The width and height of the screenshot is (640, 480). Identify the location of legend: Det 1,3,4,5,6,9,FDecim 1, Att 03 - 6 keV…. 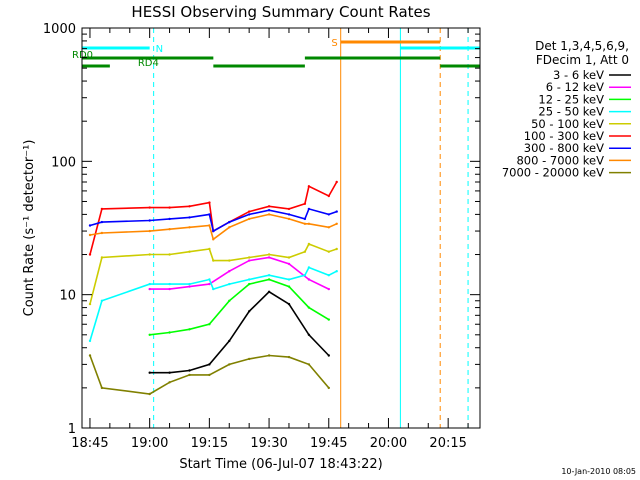
(566, 109).